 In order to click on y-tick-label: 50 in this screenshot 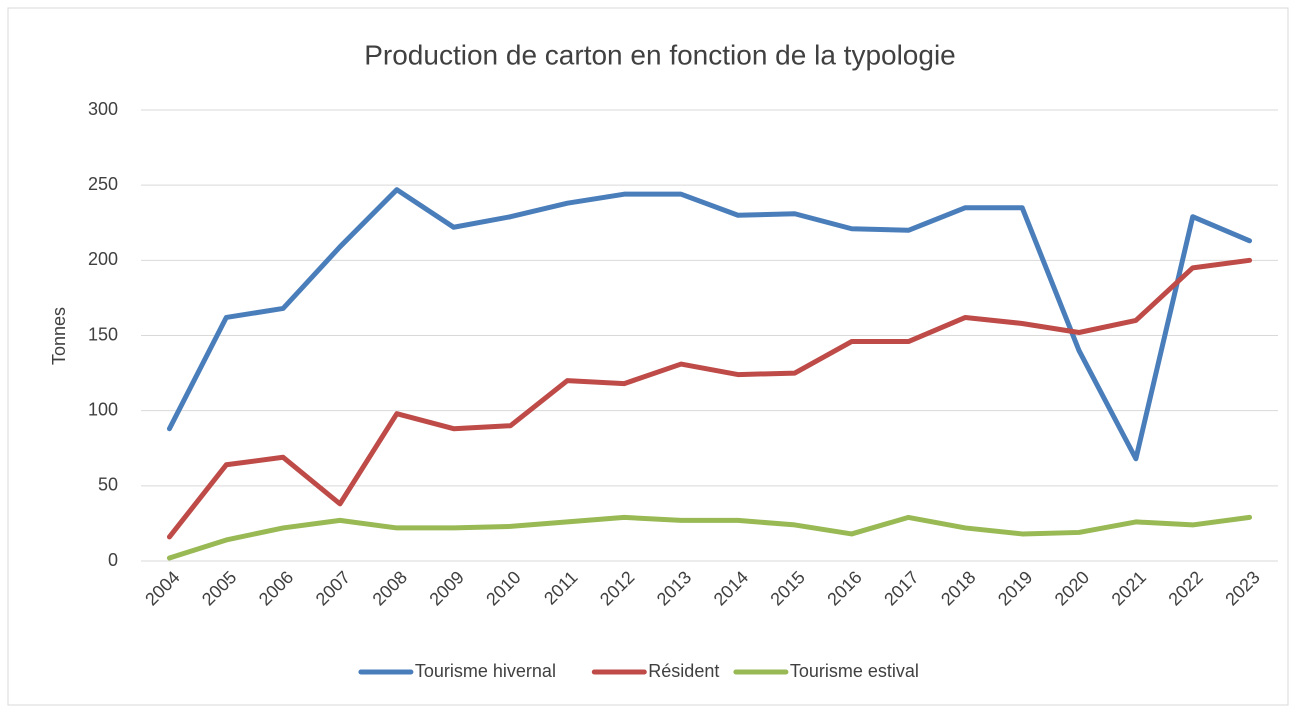, I will do `click(108, 485)`.